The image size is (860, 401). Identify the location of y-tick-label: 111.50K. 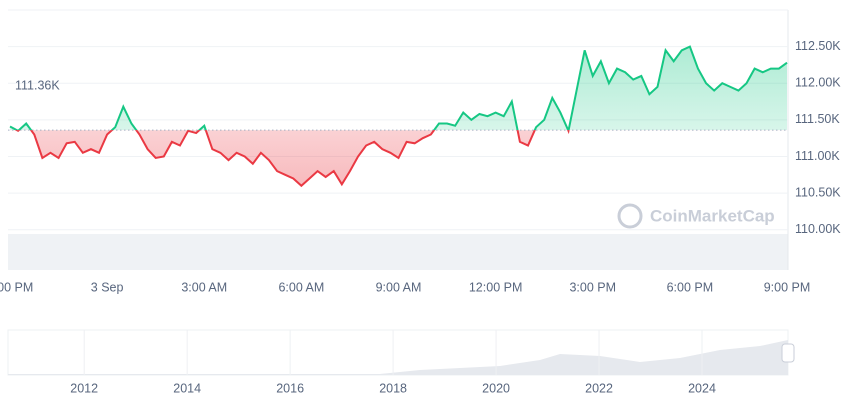
(817, 119).